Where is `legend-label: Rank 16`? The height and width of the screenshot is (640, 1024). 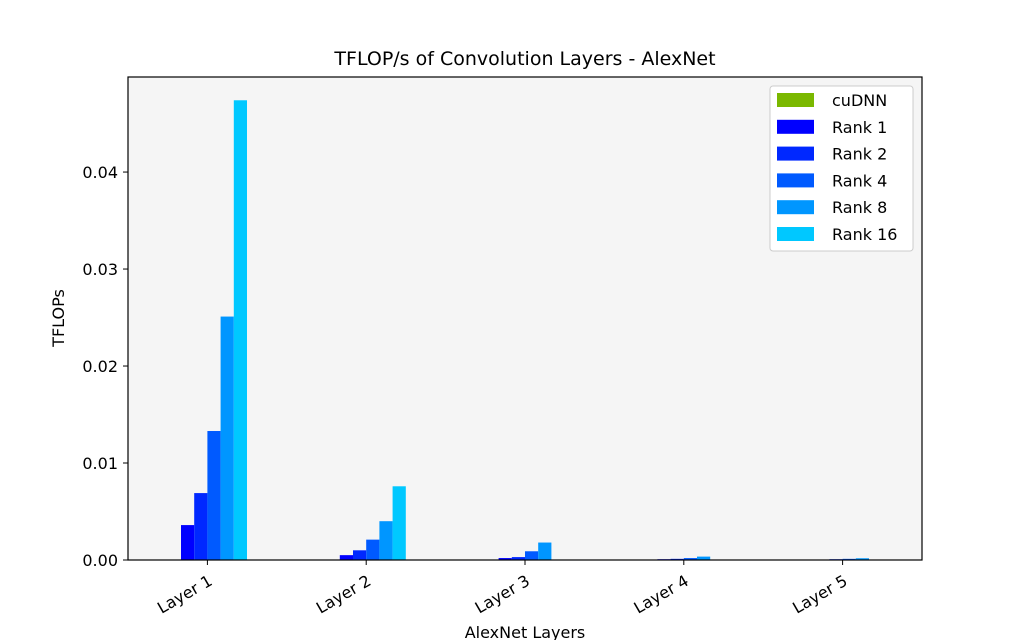
legend-label: Rank 16 is located at coordinates (864, 234).